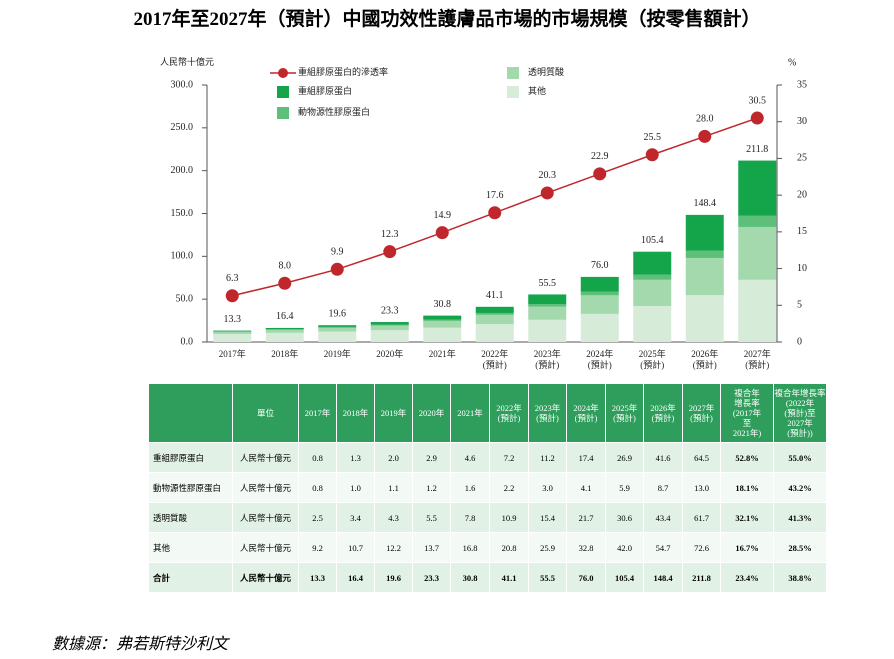 The image size is (894, 659). Describe the element at coordinates (265, 413) in the screenshot. I see `header-cell: 單位` at that location.